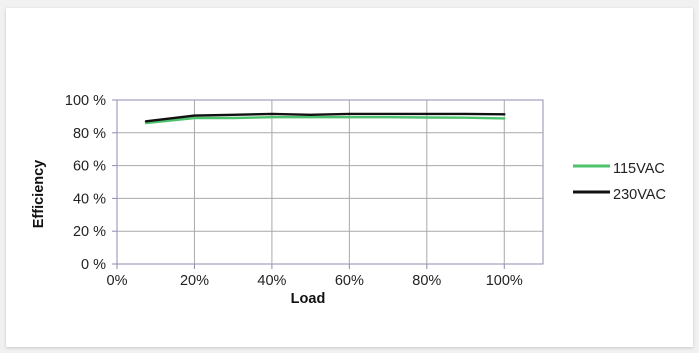  Describe the element at coordinates (117, 281) in the screenshot. I see `x-tick-label: 0%` at that location.